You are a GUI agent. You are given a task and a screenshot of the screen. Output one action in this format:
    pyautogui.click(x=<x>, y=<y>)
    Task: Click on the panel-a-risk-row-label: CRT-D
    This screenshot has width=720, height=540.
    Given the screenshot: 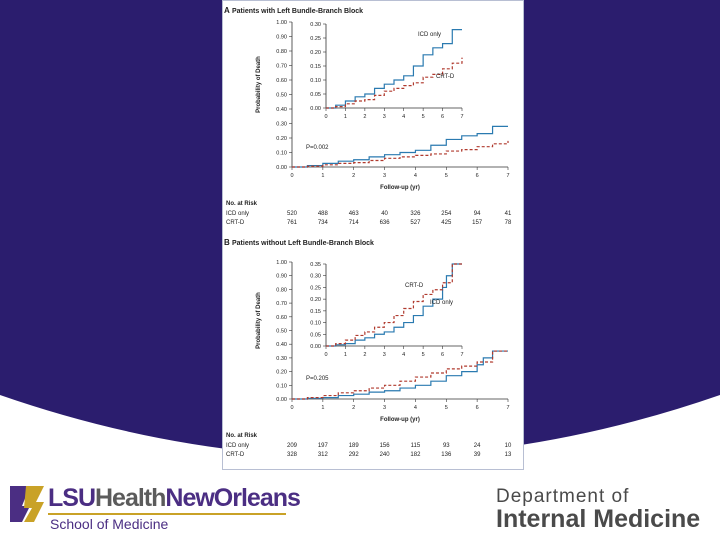 What is the action you would take?
    pyautogui.click(x=235, y=223)
    